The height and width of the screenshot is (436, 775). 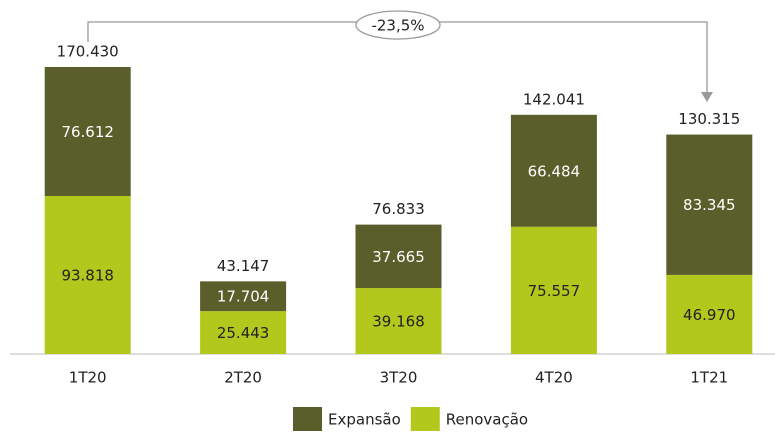 What do you see at coordinates (88, 378) in the screenshot?
I see `x-tick-label: 1T20` at bounding box center [88, 378].